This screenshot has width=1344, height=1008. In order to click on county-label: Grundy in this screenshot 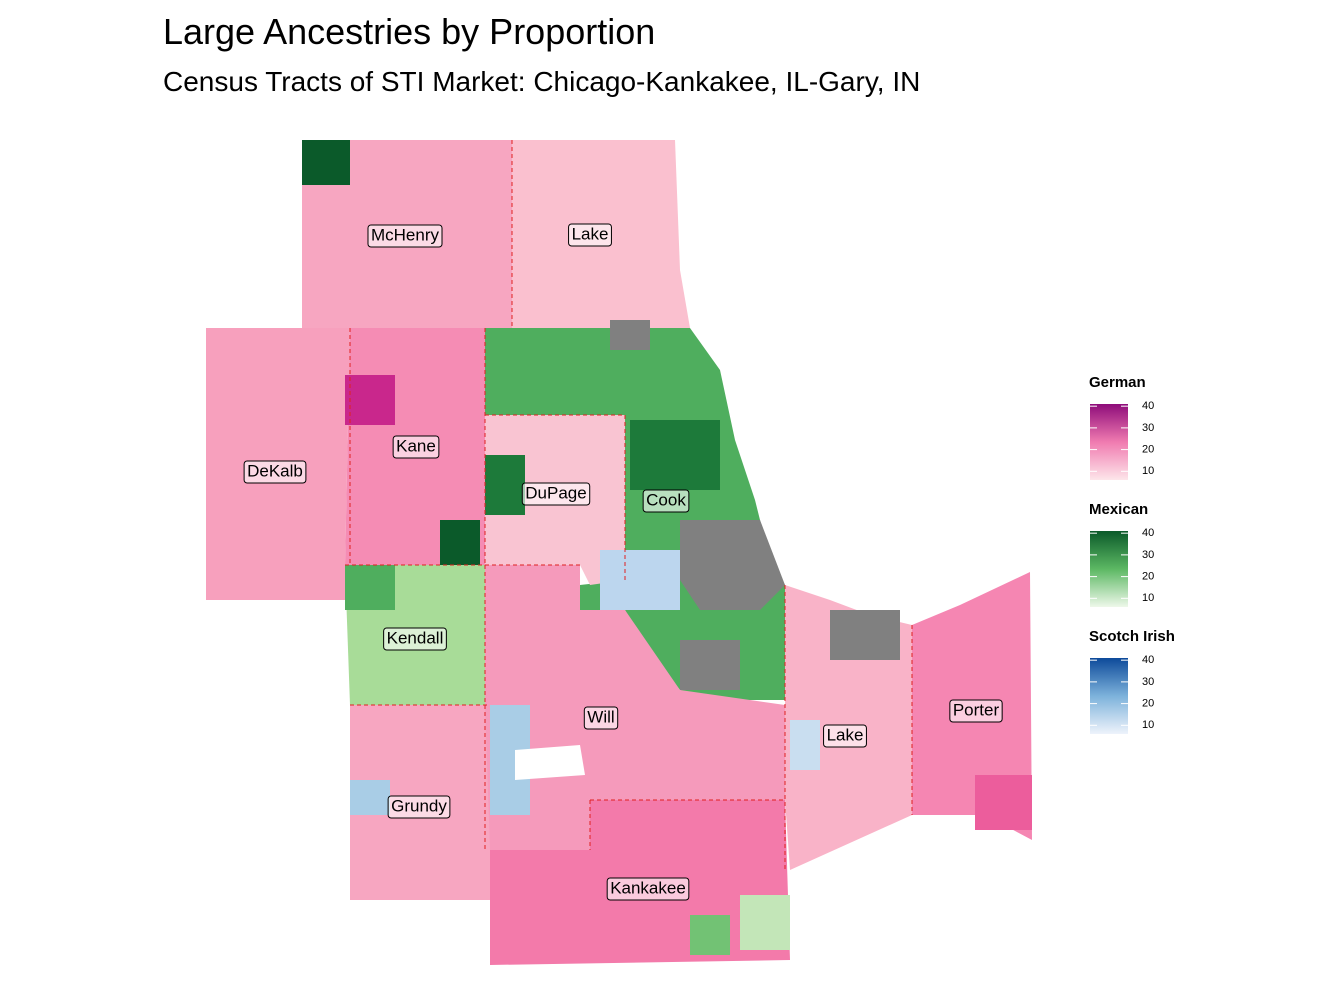, I will do `click(419, 807)`.